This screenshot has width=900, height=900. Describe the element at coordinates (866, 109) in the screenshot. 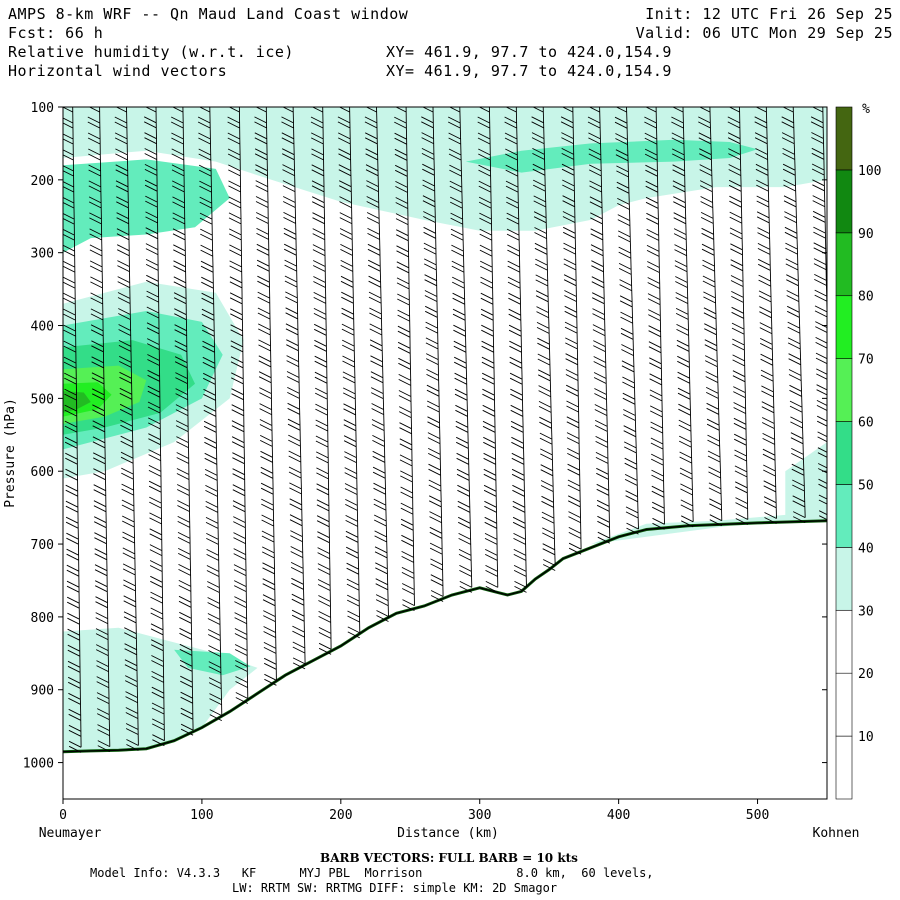

I see `colorbar-unit: %` at that location.